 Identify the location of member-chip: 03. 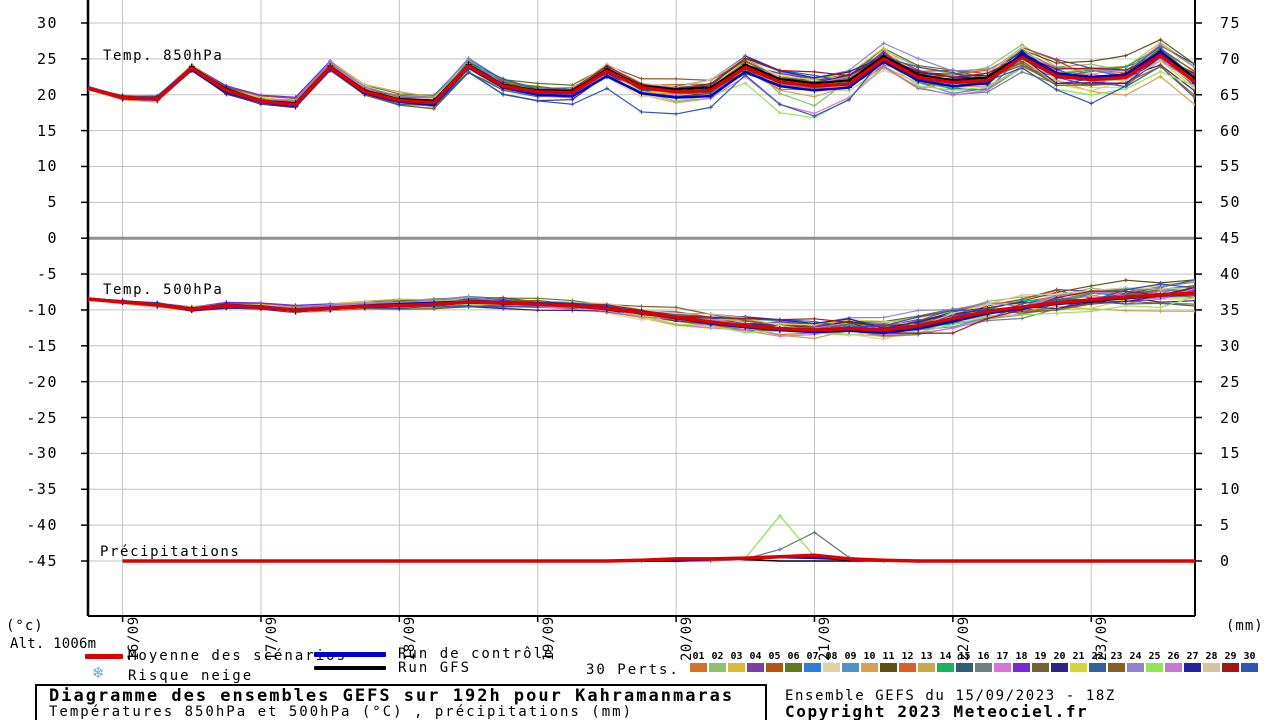
(736, 661).